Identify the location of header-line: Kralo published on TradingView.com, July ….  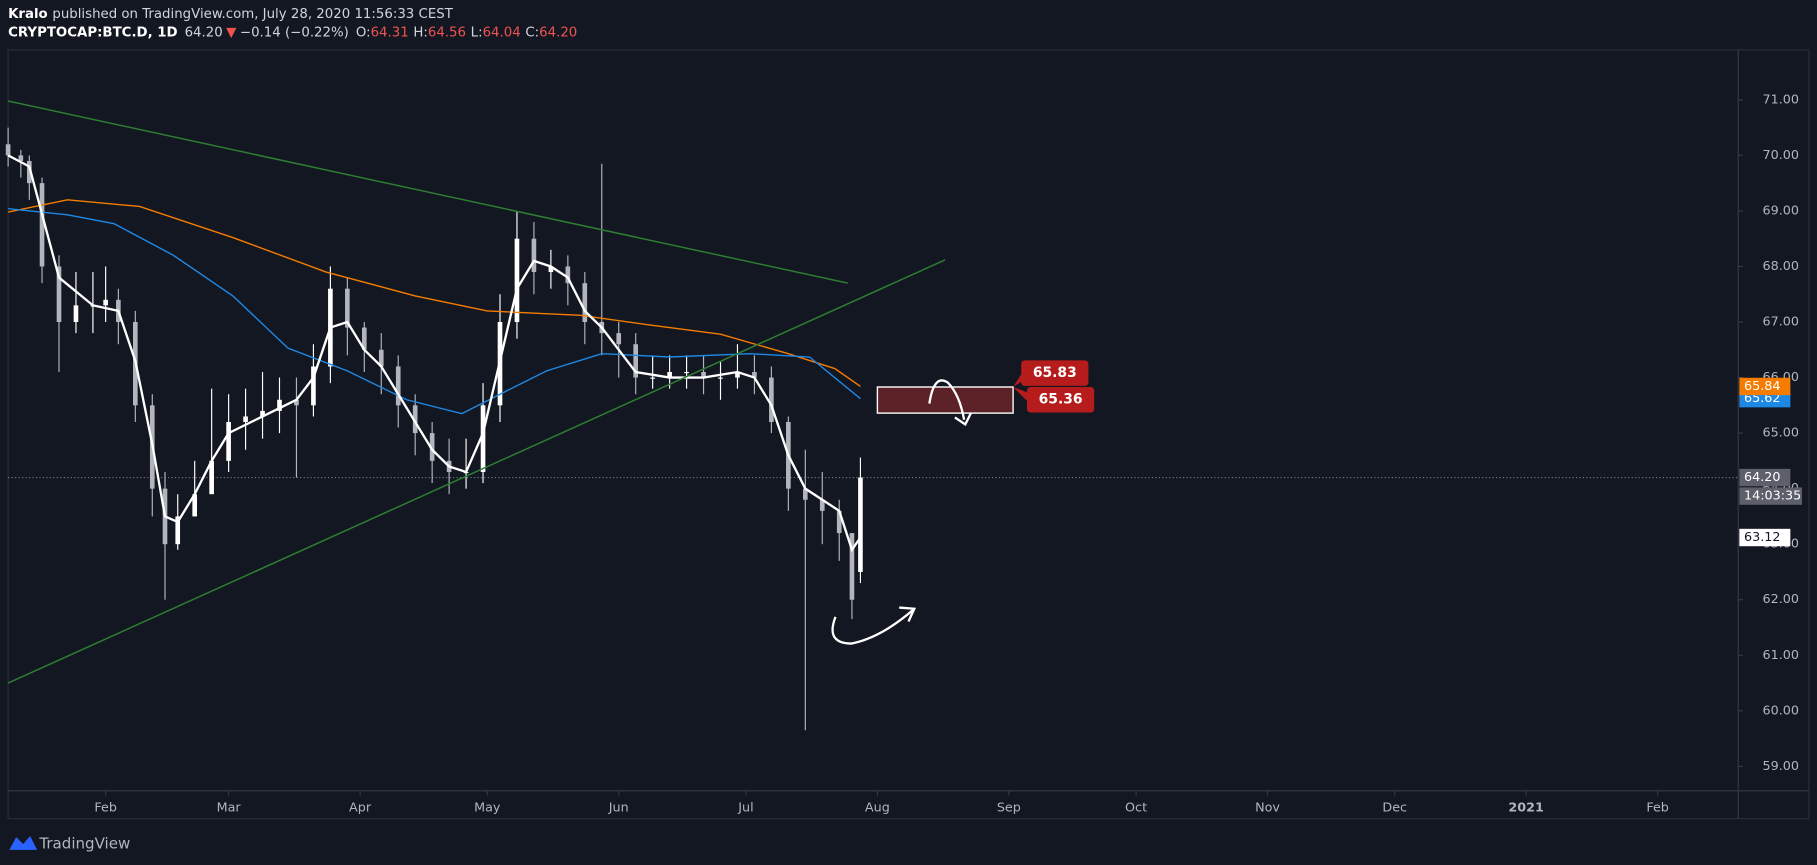
(231, 14).